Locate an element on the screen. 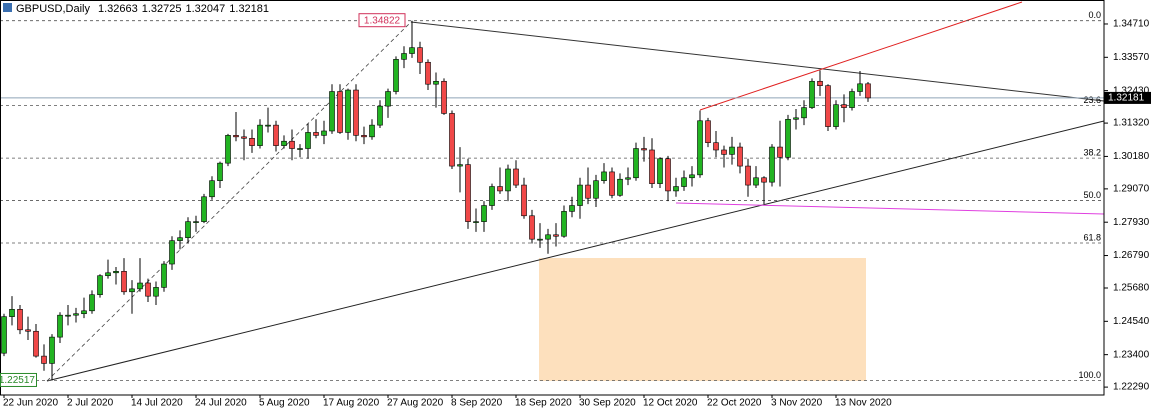 This screenshot has width=1151, height=412. y-tick-label: 1.30180 is located at coordinates (1131, 156).